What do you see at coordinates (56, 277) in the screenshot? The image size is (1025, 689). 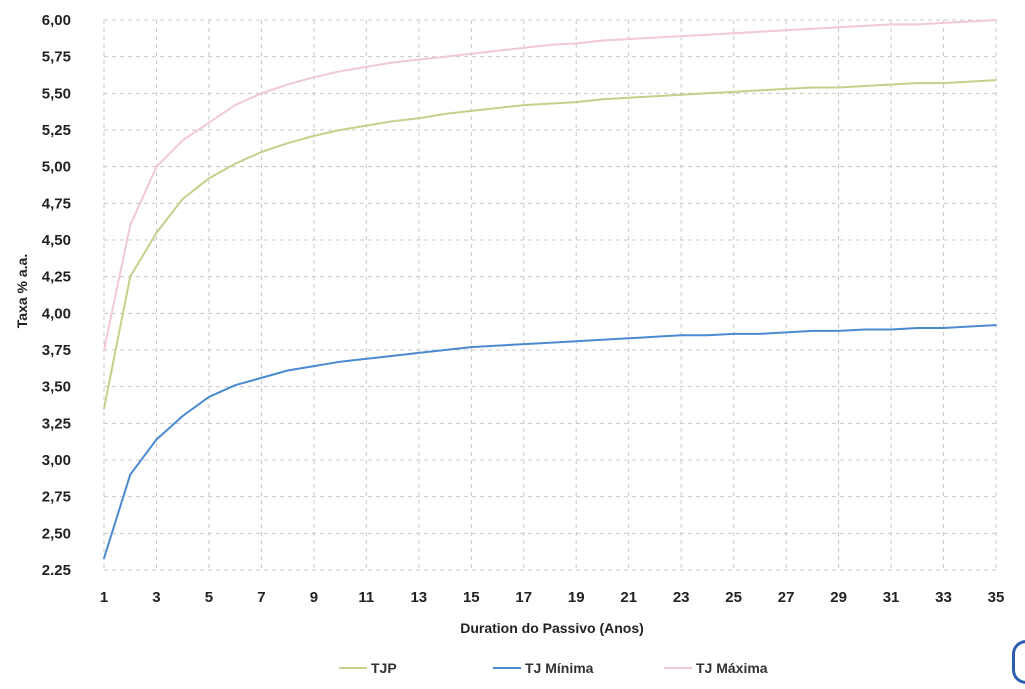 I see `y-tick-label: 4,25` at bounding box center [56, 277].